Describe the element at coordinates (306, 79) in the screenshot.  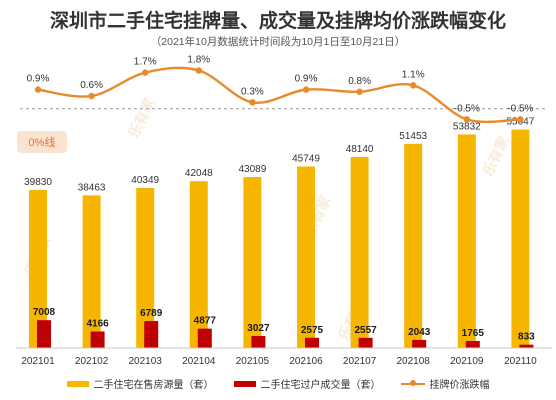
I see `label-price-change-202106: 0.9%` at that location.